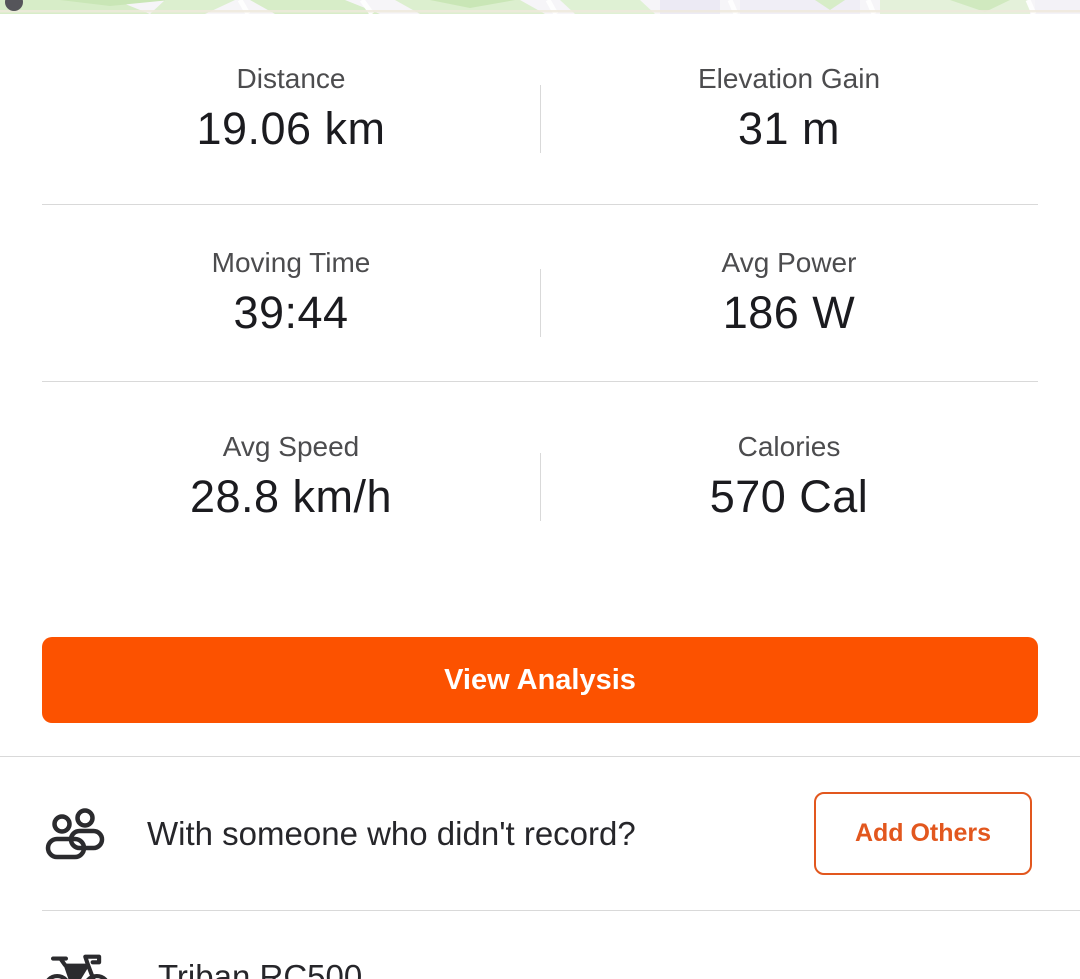 Image resolution: width=1080 pixels, height=979 pixels. I want to click on stat-avg-power: Avg Power 186 W, so click(789, 293).